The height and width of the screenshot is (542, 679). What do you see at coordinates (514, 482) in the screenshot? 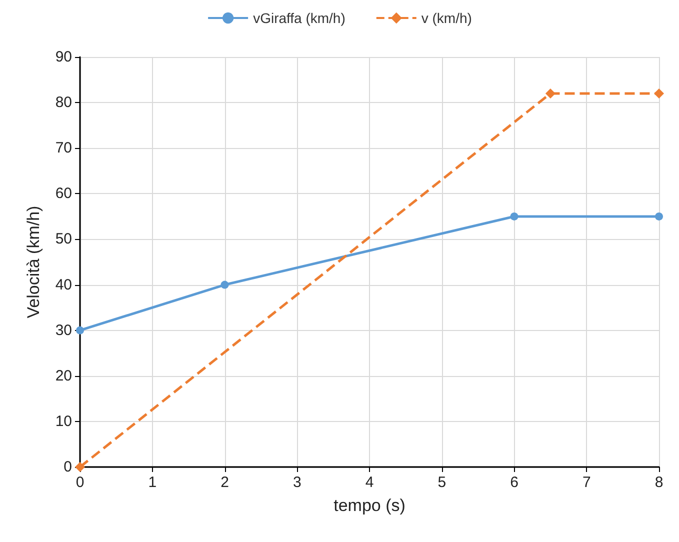
I see `x-tick-label: 6` at bounding box center [514, 482].